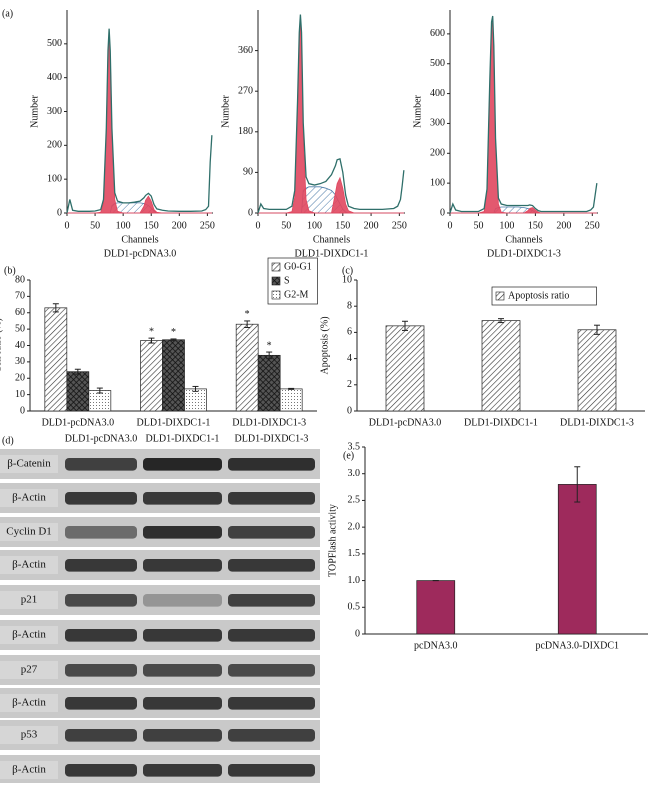 This screenshot has height=788, width=650. I want to click on y-tick-label: 500, so click(437, 63).